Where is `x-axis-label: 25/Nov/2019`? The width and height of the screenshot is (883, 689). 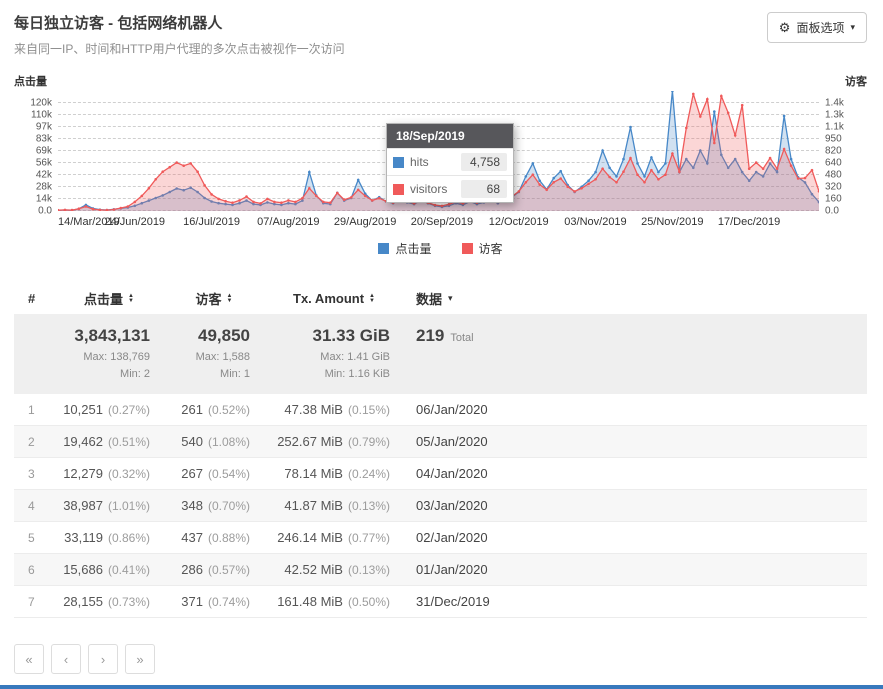 x-axis-label: 25/Nov/2019 is located at coordinates (672, 222).